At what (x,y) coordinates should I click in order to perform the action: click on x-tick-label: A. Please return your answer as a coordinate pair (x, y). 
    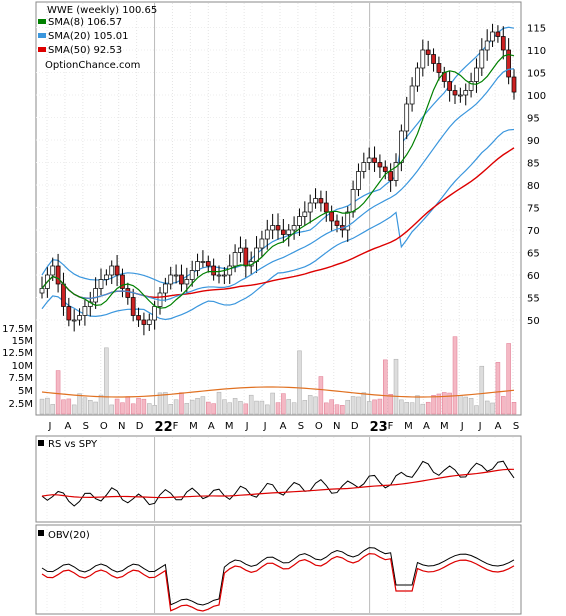
    Looking at the image, I should click on (211, 426).